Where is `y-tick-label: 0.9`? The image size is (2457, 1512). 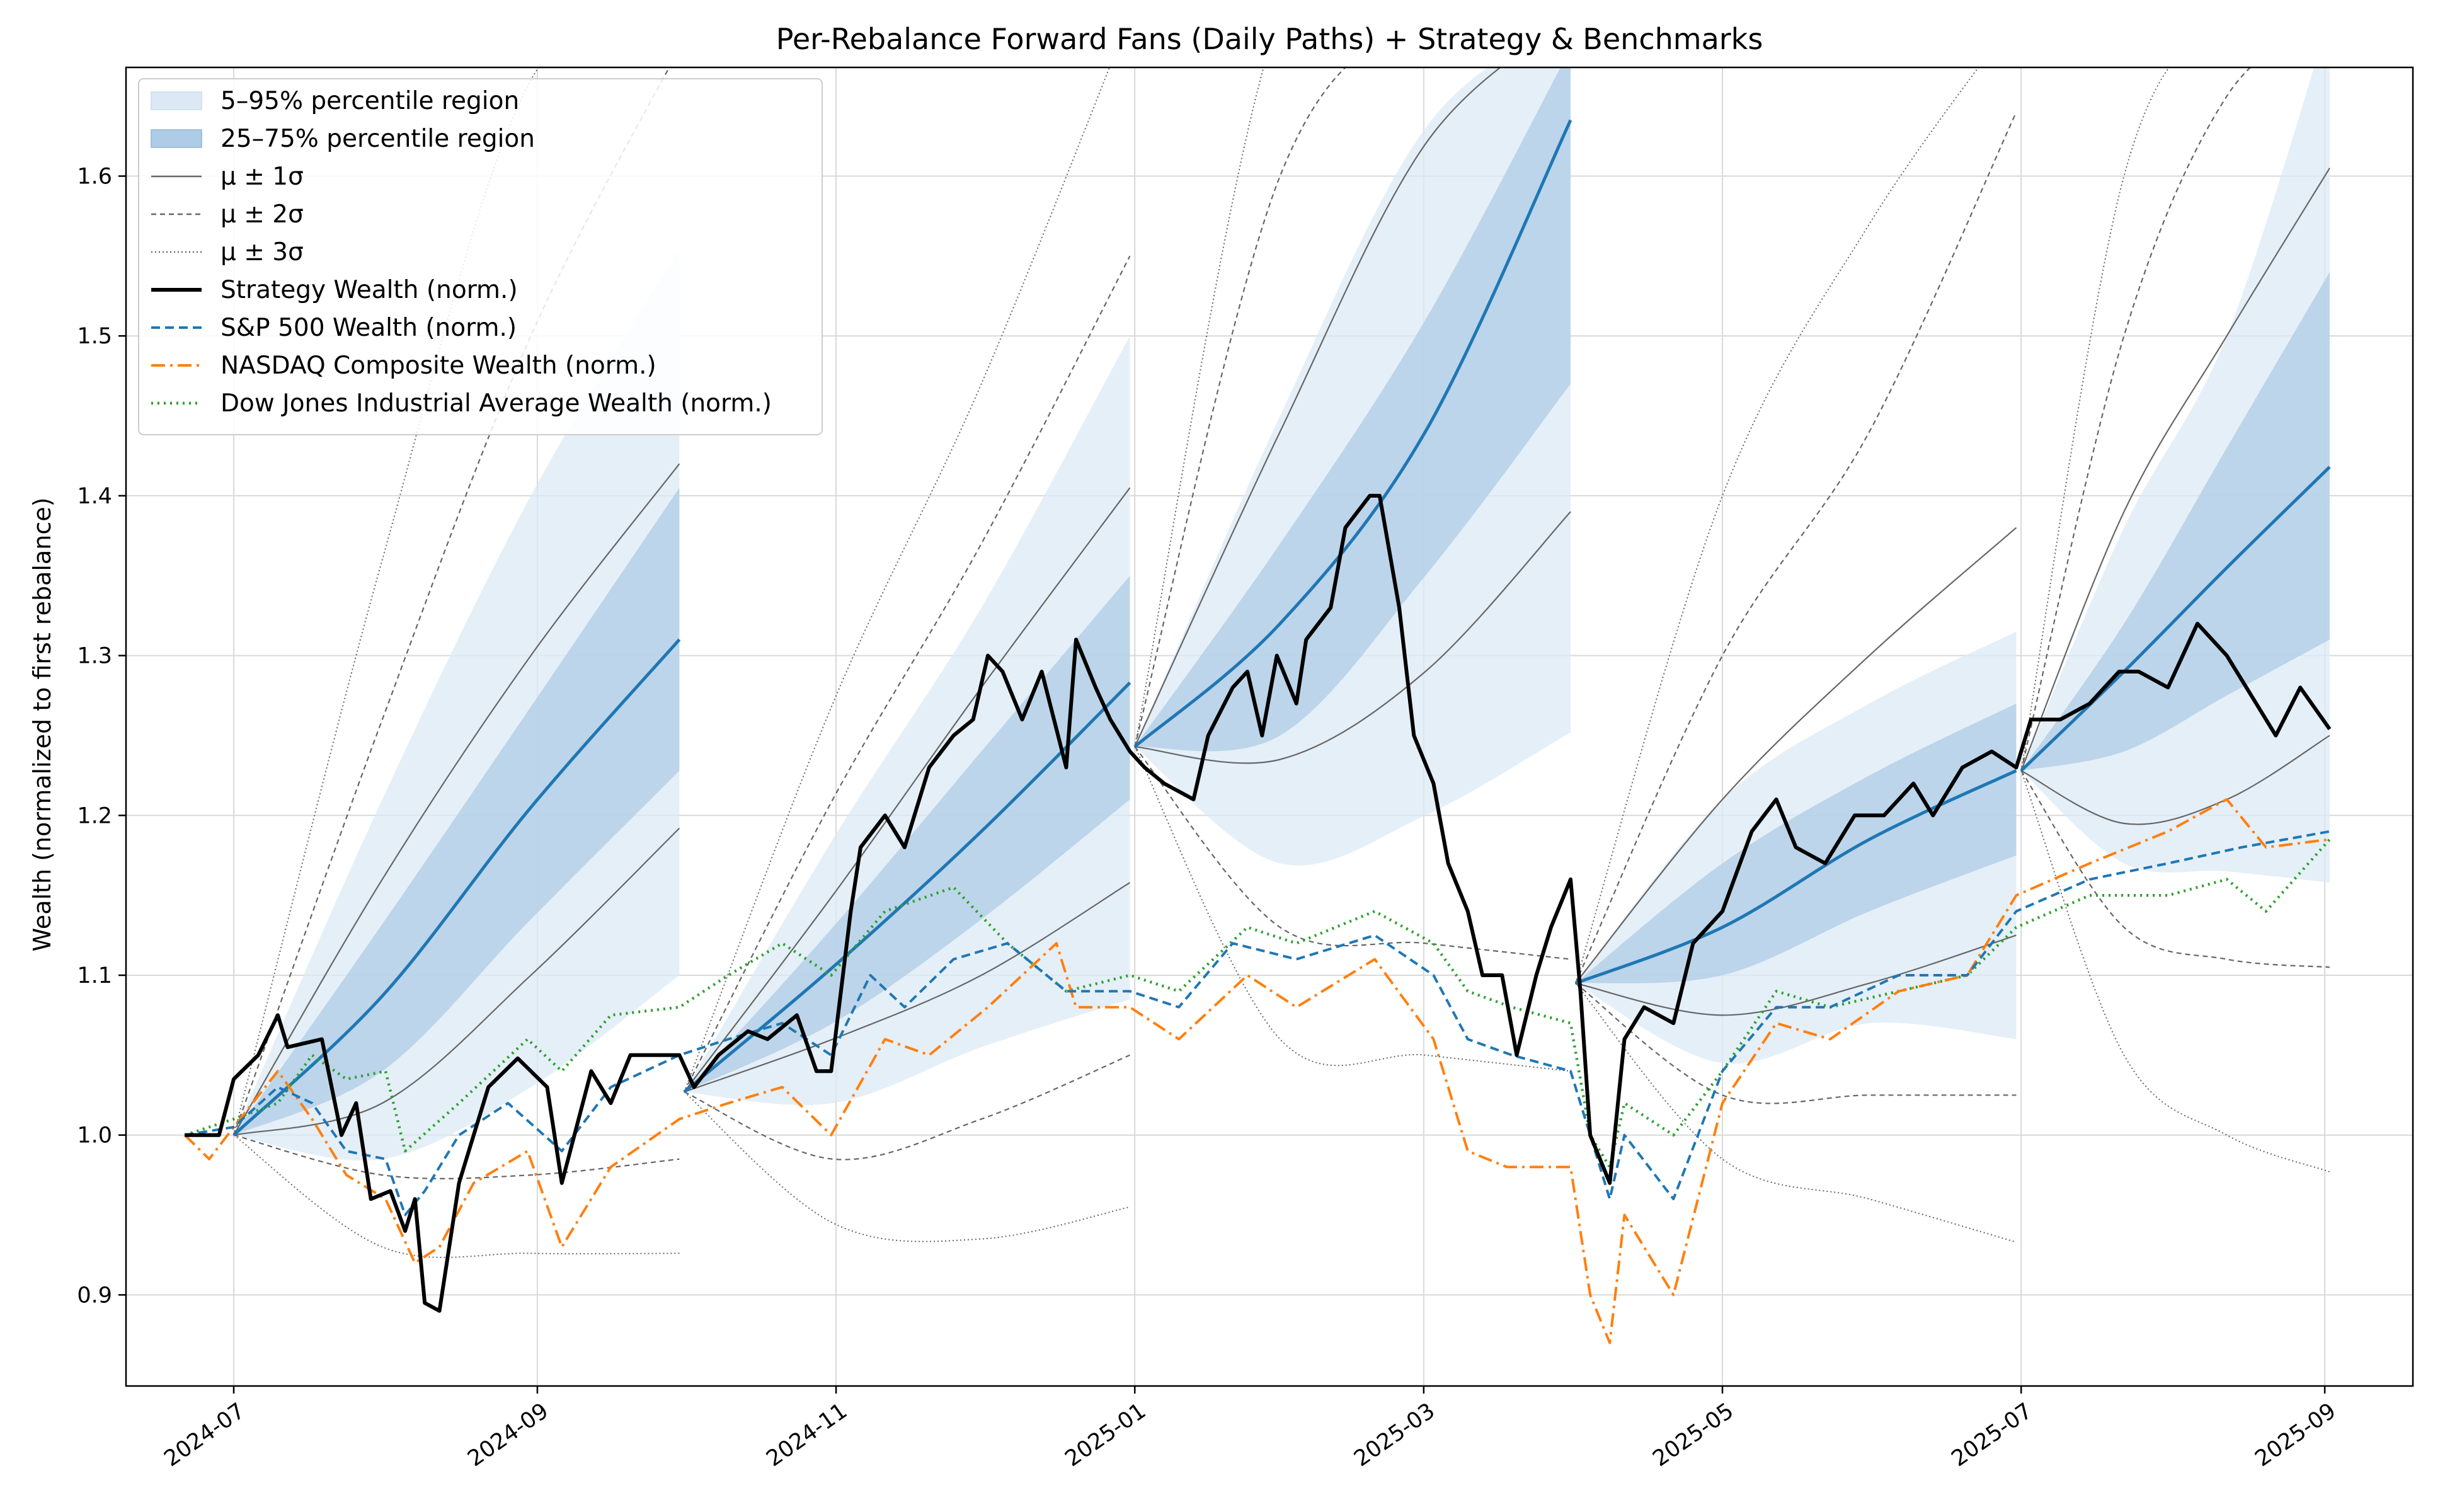 y-tick-label: 0.9 is located at coordinates (94, 1295).